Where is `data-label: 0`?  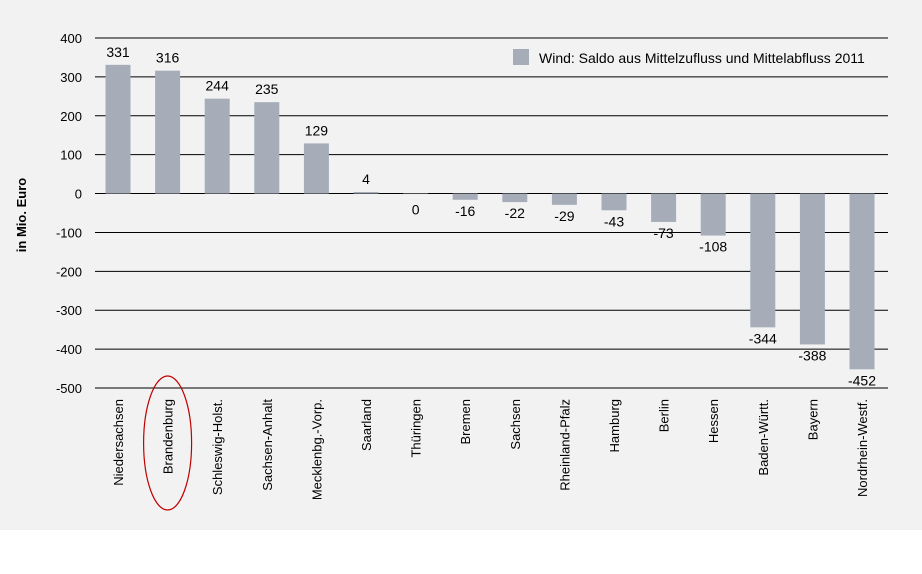 data-label: 0 is located at coordinates (416, 210).